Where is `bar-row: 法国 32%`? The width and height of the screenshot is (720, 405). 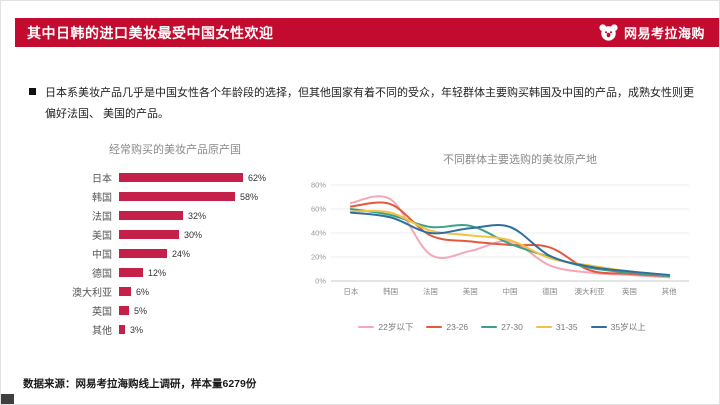 bar-row: 法国 32% is located at coordinates (175, 217).